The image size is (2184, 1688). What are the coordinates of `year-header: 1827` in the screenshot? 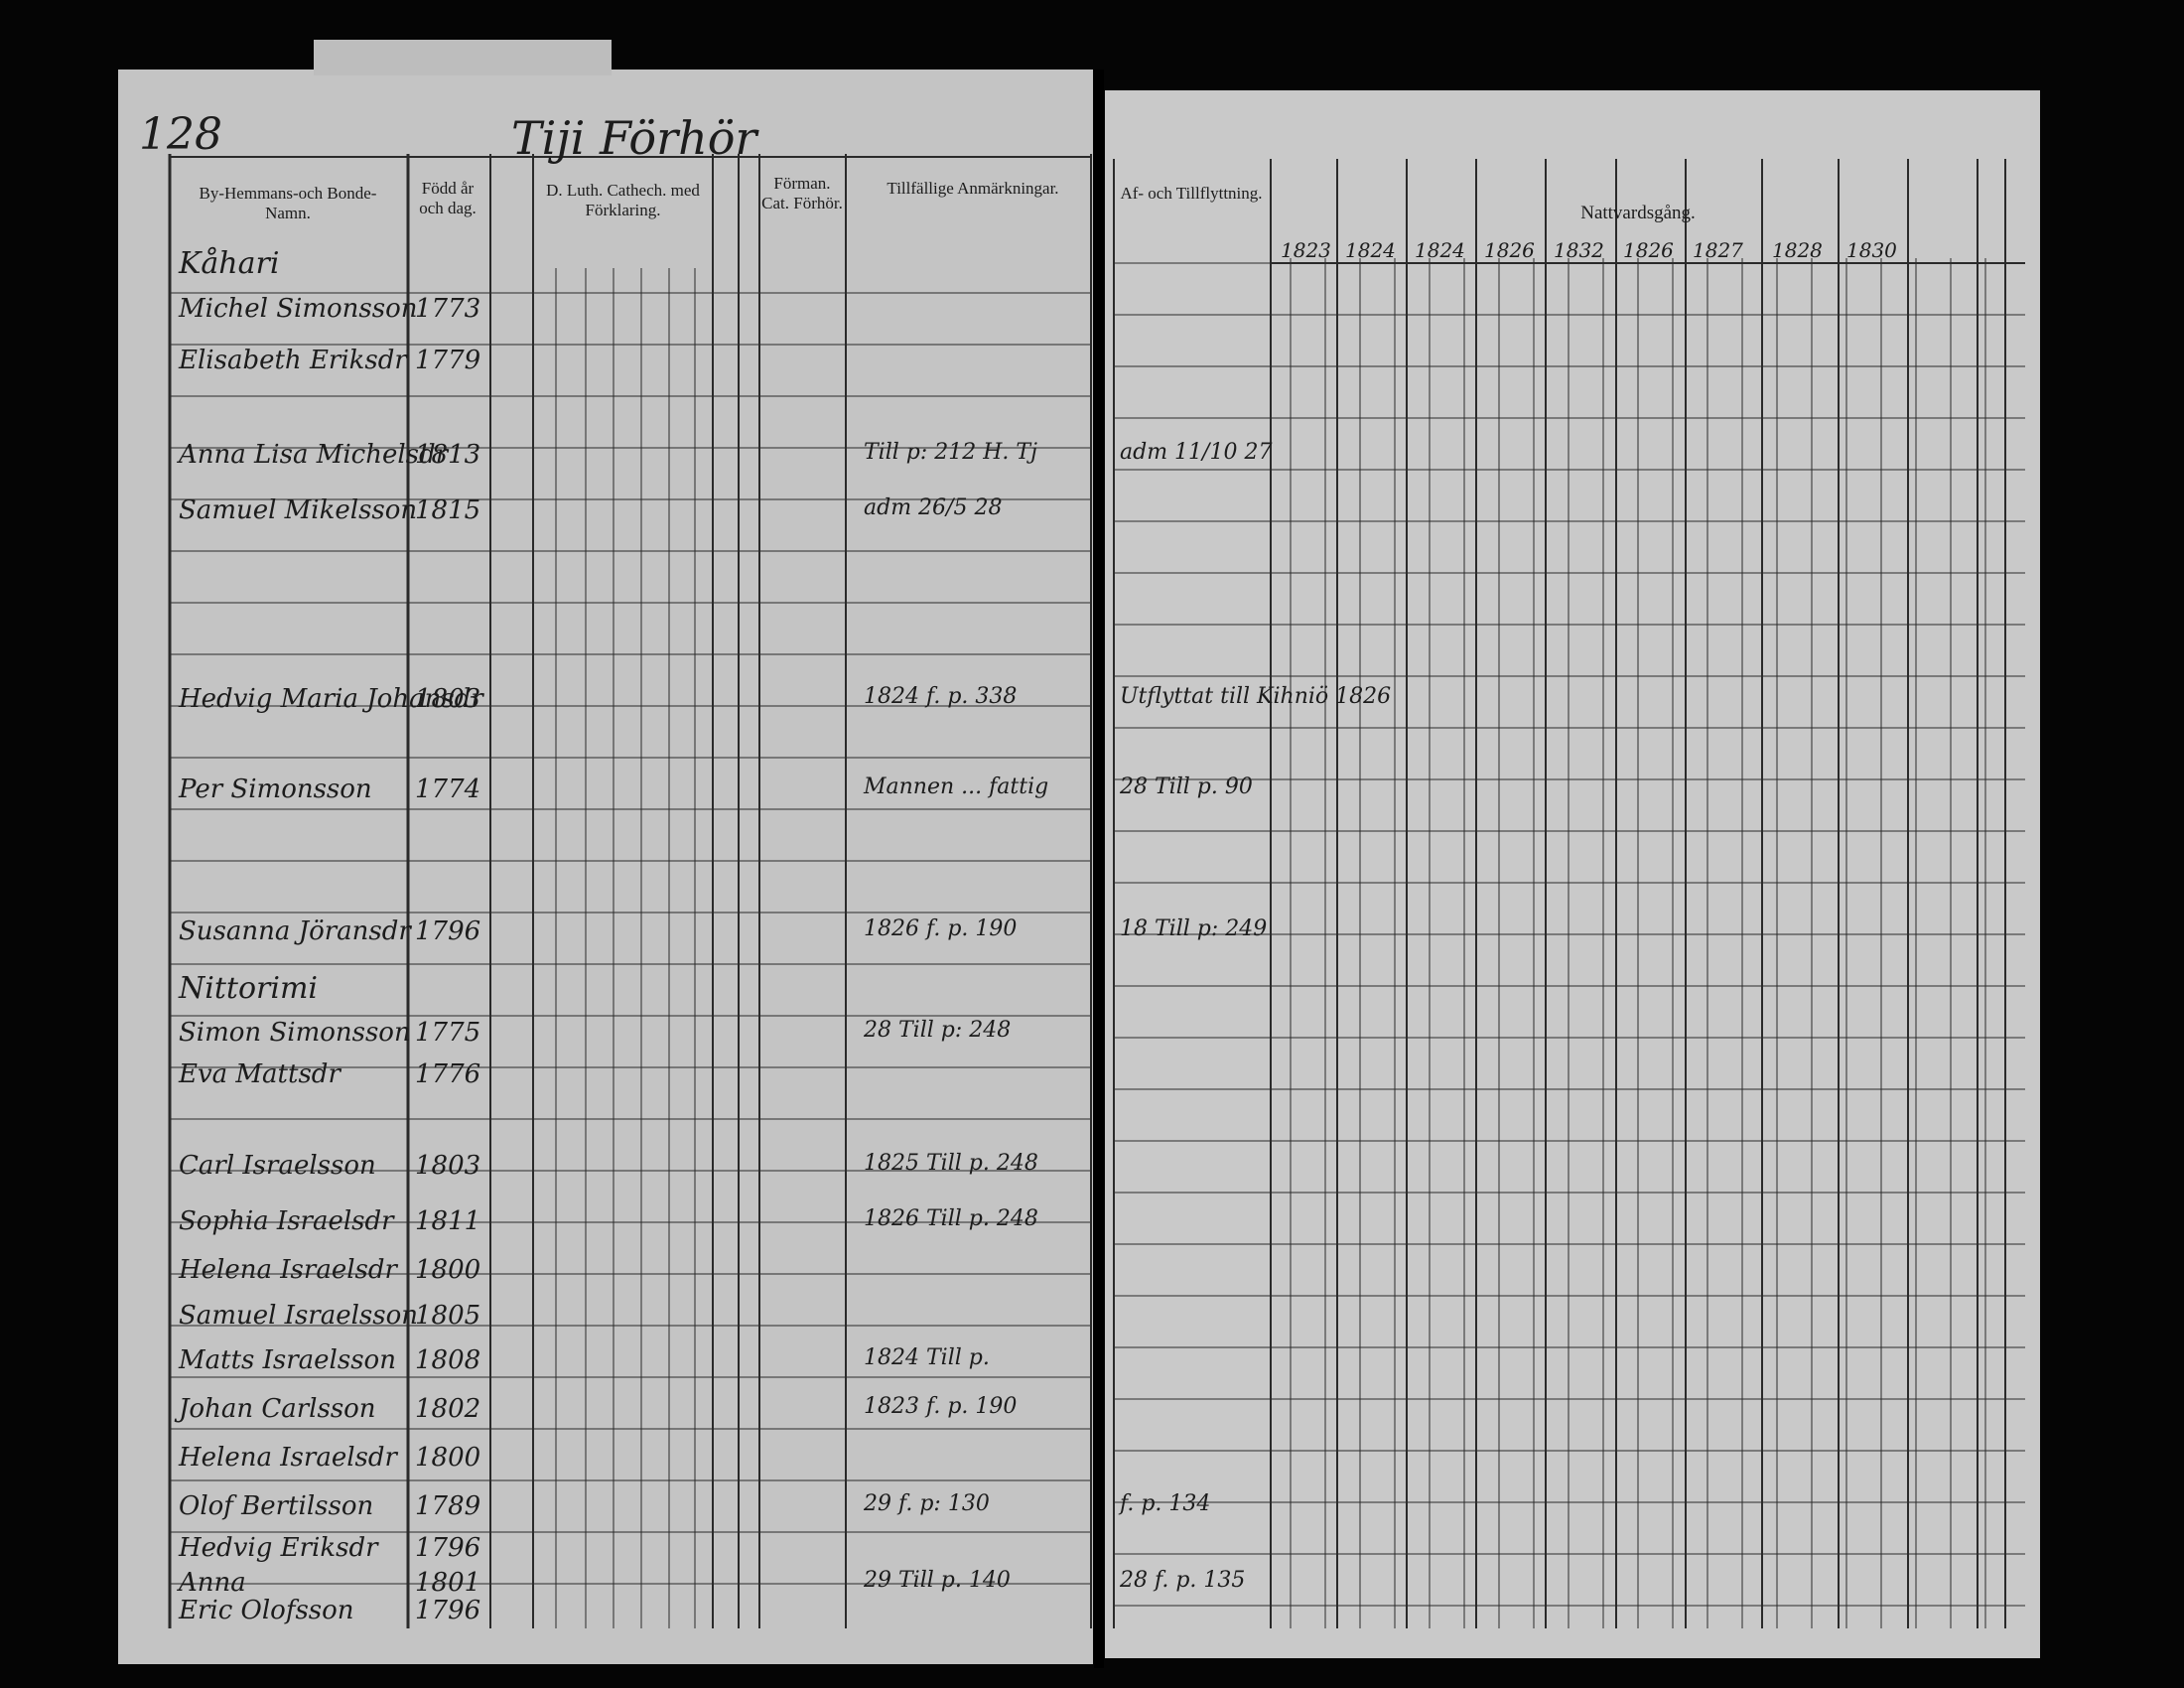 It's located at (1718, 250).